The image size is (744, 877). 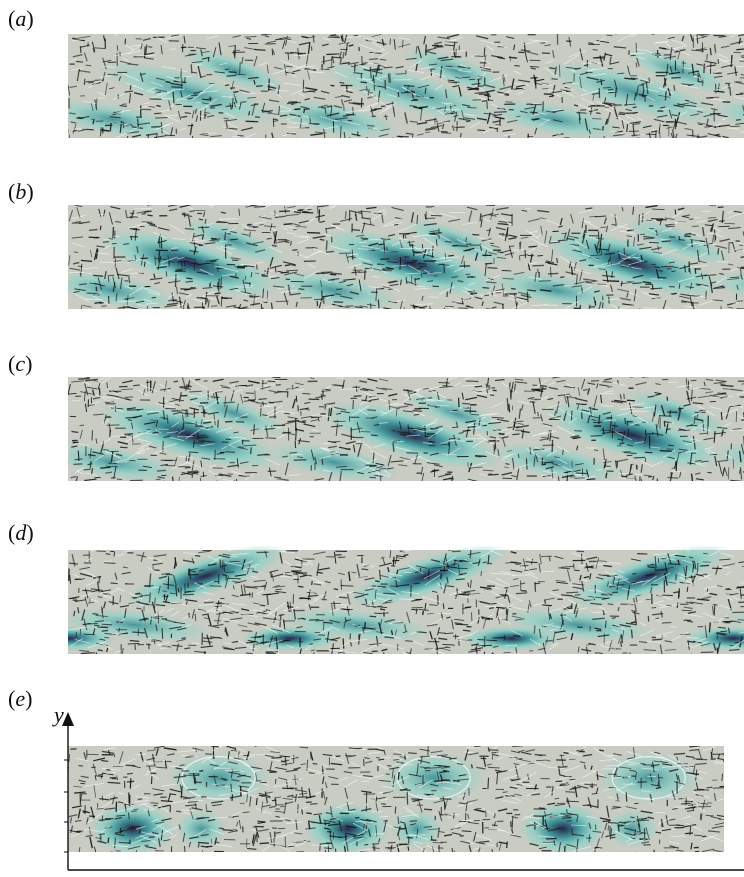 I want to click on flow-field-c, so click(x=392, y=429).